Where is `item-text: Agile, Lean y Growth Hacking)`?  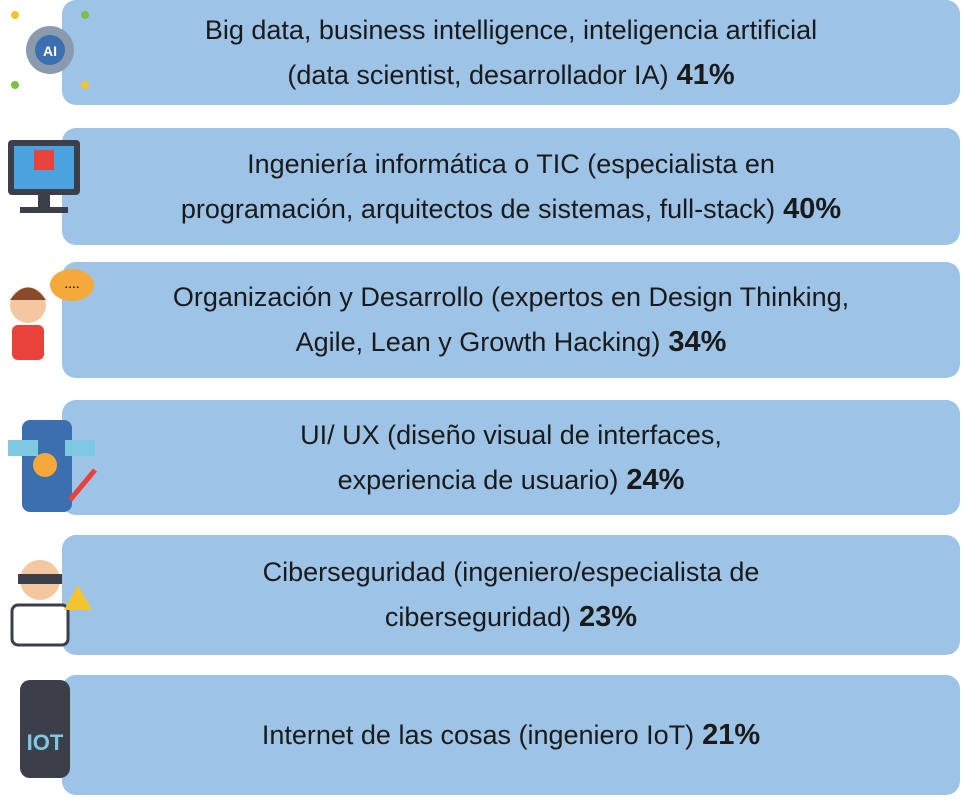 item-text: Agile, Lean y Growth Hacking) is located at coordinates (478, 342).